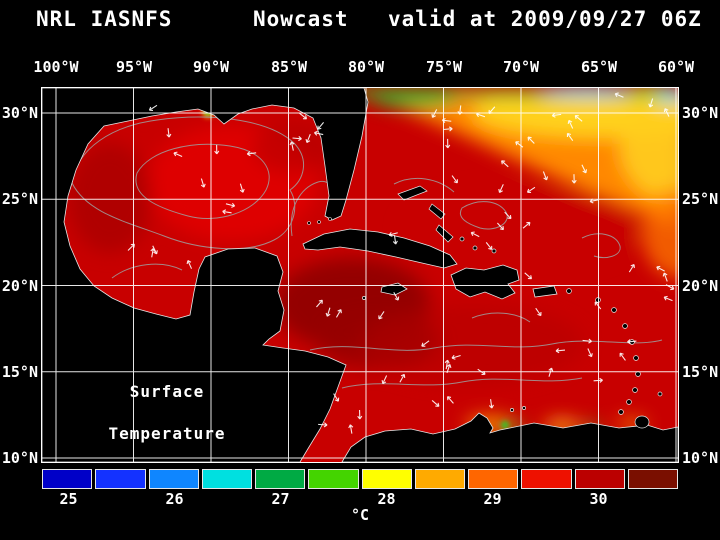 The width and height of the screenshot is (720, 540). Describe the element at coordinates (447, 219) in the screenshot. I see `bahamas-islands` at that location.